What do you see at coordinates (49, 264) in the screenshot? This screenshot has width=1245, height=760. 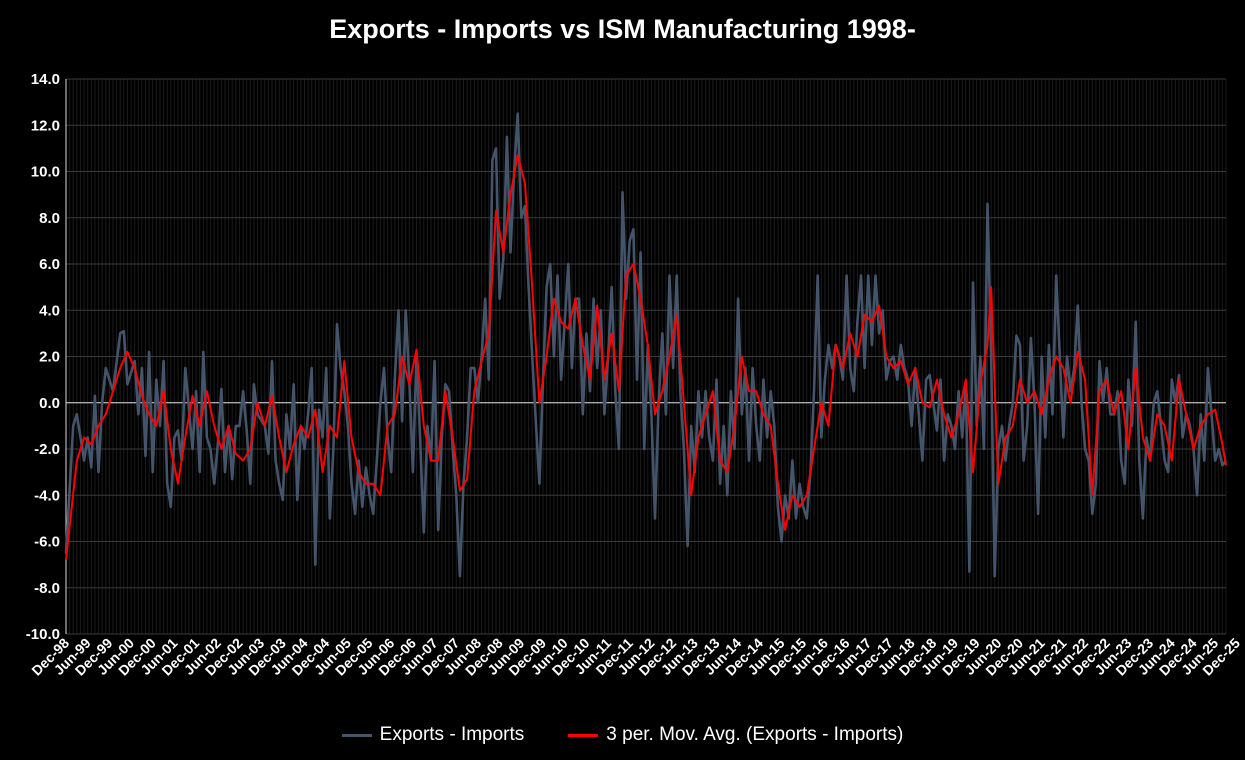 I see `y-tick-label: 6.0` at bounding box center [49, 264].